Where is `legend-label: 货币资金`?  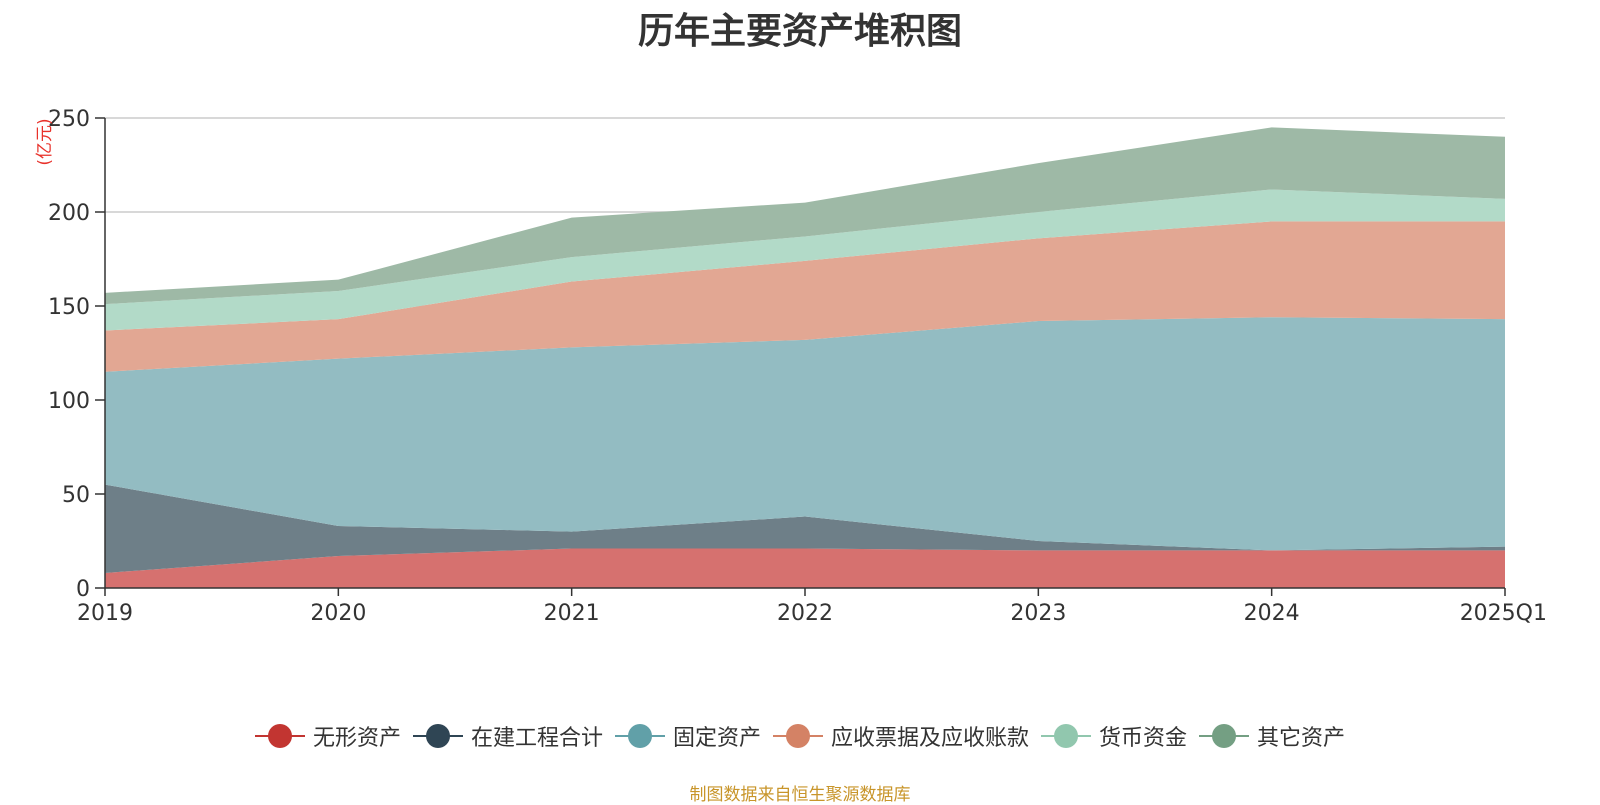 legend-label: 货币资金 is located at coordinates (1143, 738).